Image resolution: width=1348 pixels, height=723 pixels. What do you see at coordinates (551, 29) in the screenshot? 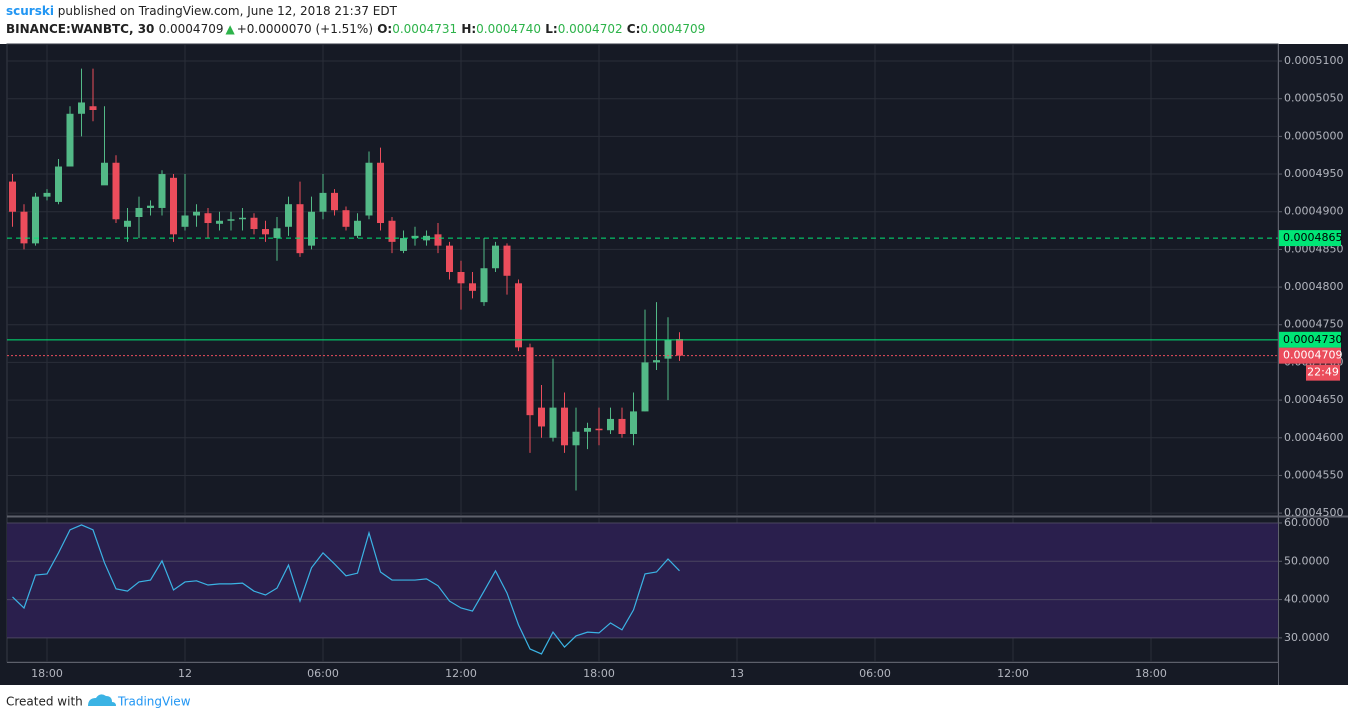
I see `l-label: L:` at bounding box center [551, 29].